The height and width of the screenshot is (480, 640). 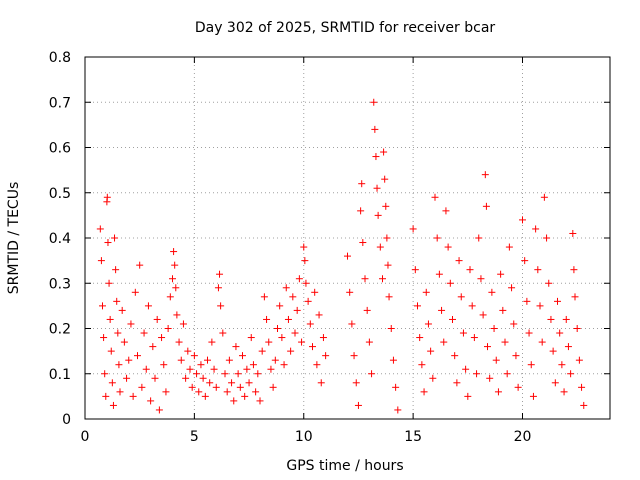 What do you see at coordinates (85, 437) in the screenshot?
I see `x-tick-label: 0` at bounding box center [85, 437].